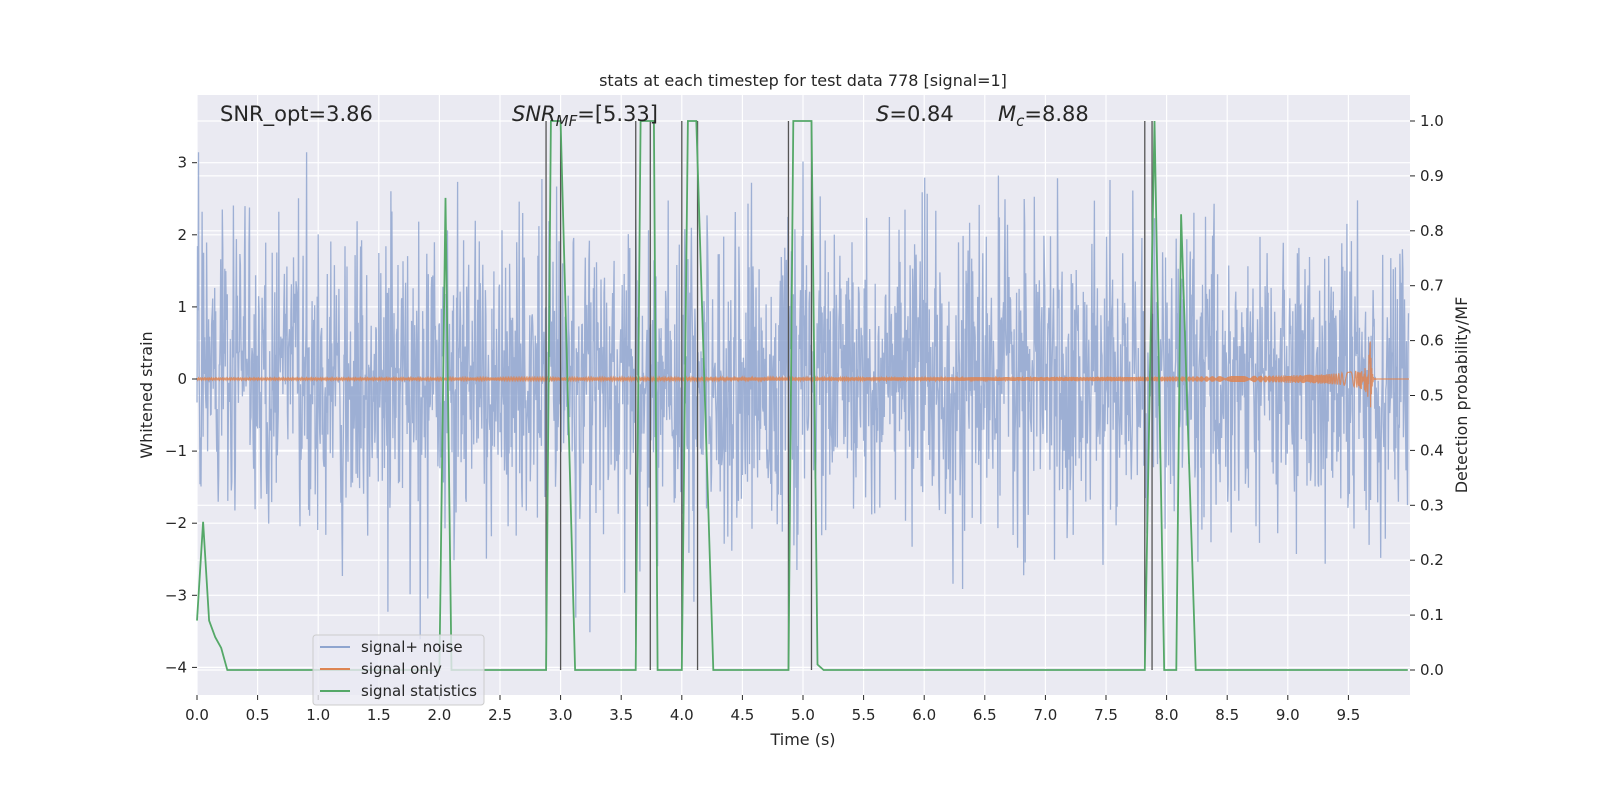 The image size is (1600, 800). I want to click on y-right-tick-label: 0.8, so click(1432, 231).